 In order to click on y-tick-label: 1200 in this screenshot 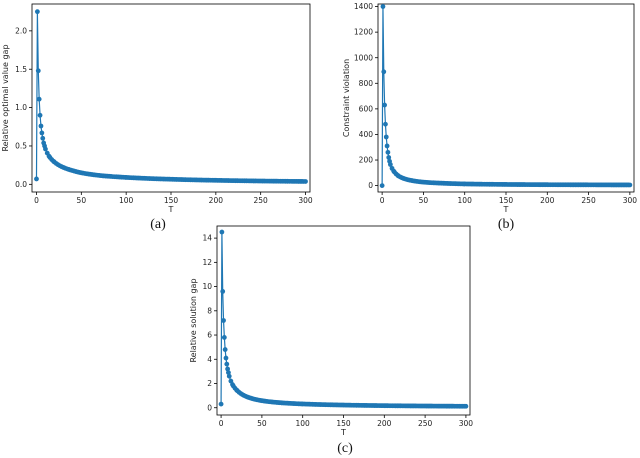, I will do `click(363, 32)`.